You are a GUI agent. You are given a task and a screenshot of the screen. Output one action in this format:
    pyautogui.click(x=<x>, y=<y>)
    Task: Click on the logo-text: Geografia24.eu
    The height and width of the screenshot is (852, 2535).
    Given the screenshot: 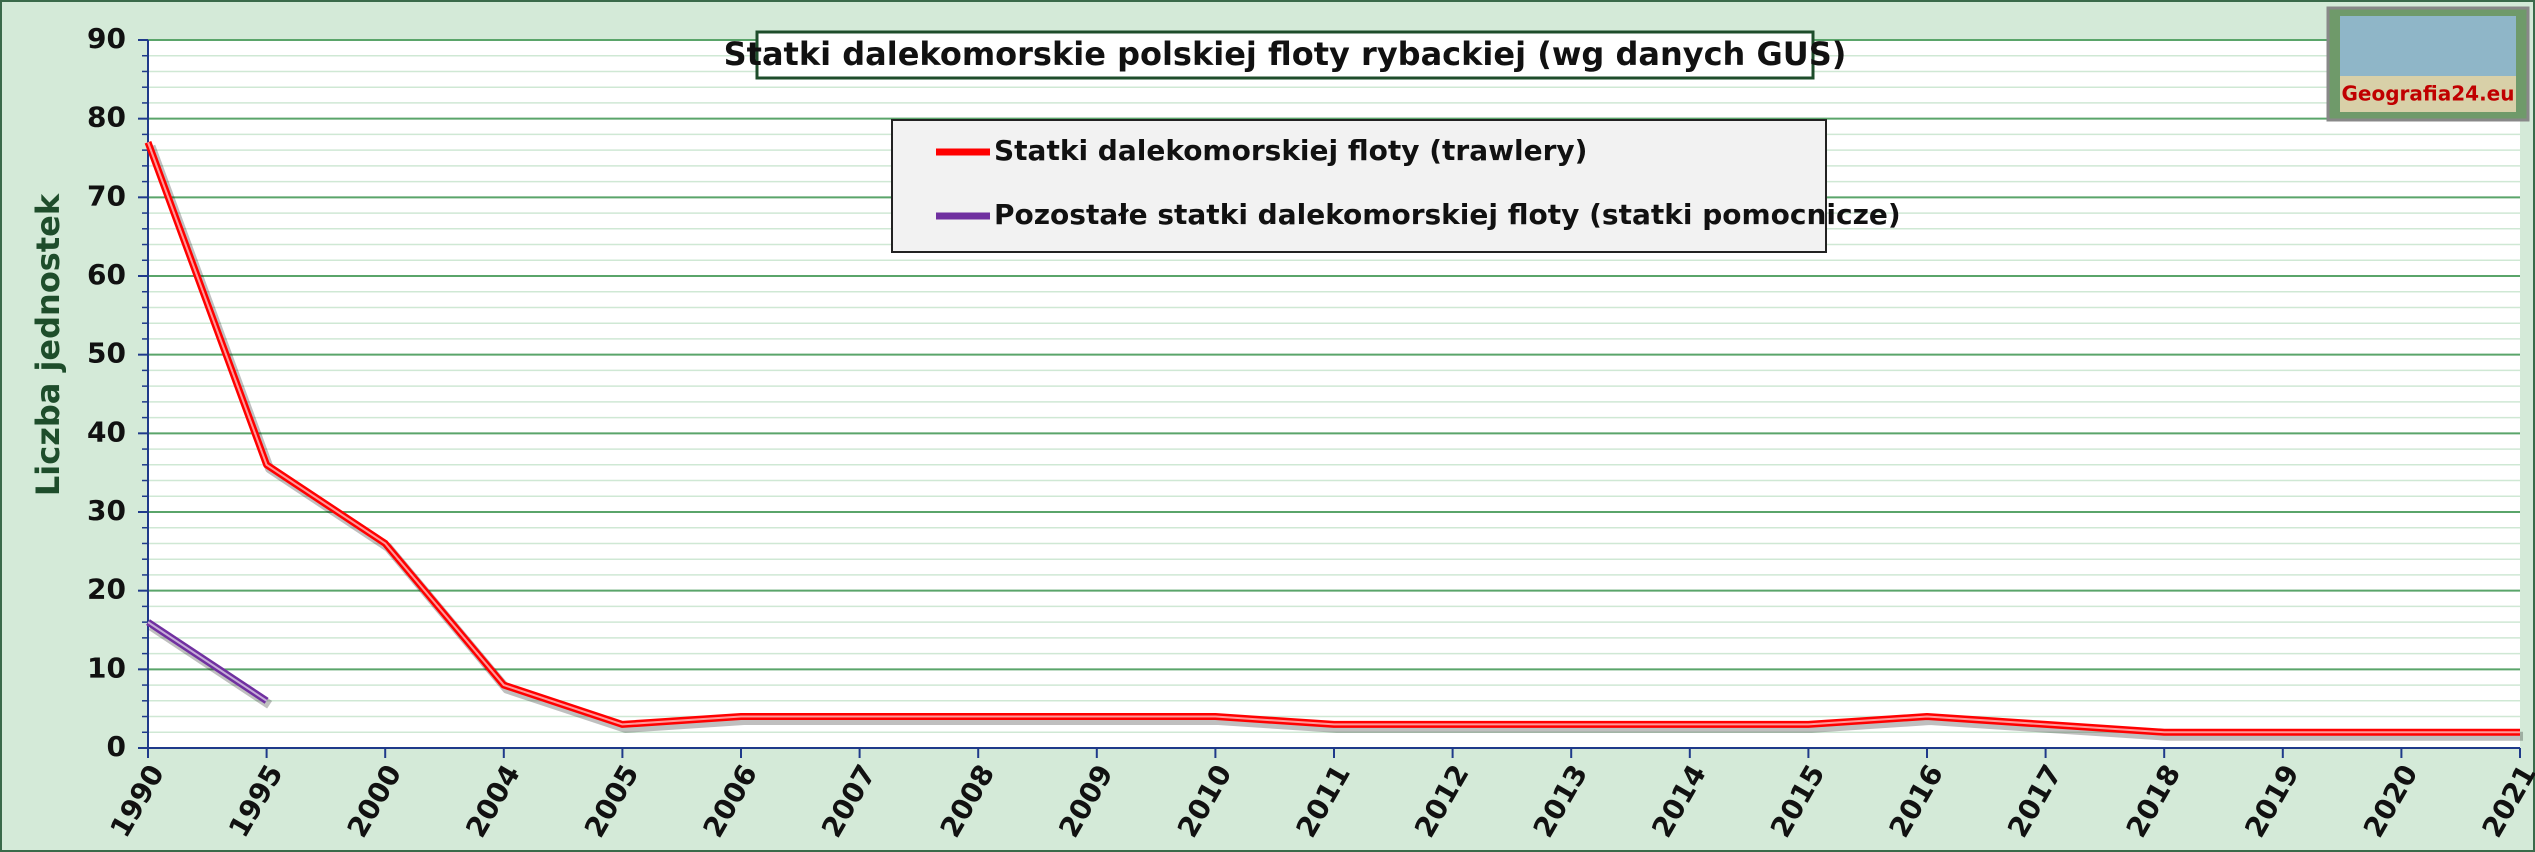 What is the action you would take?
    pyautogui.click(x=2428, y=94)
    